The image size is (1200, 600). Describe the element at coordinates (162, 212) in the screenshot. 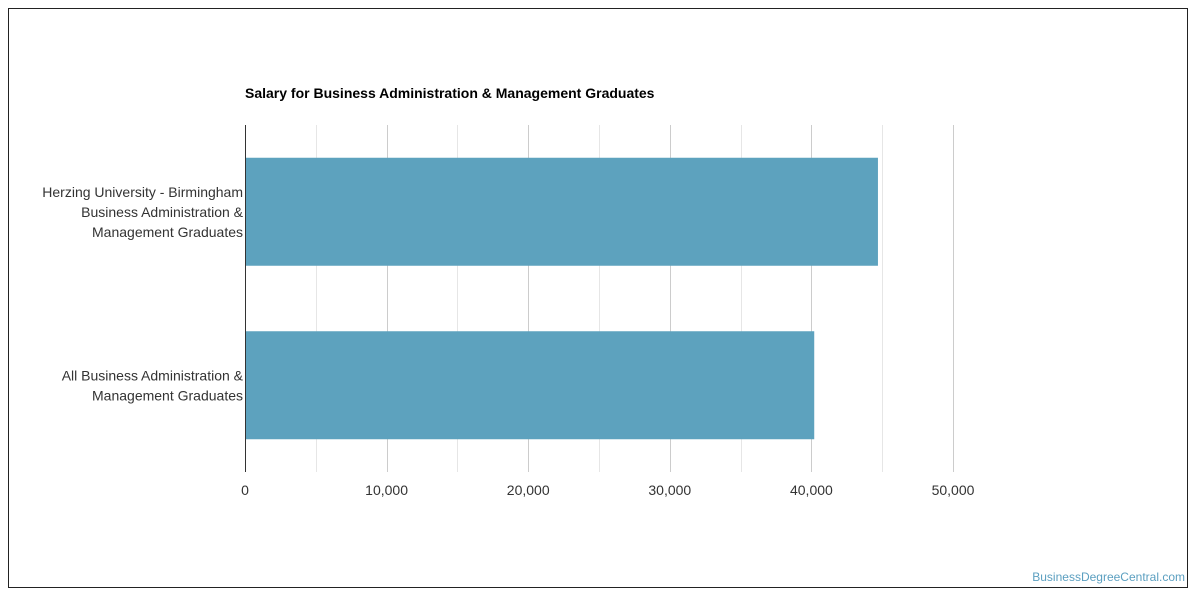

I see `category-label-line: Business Administration &` at that location.